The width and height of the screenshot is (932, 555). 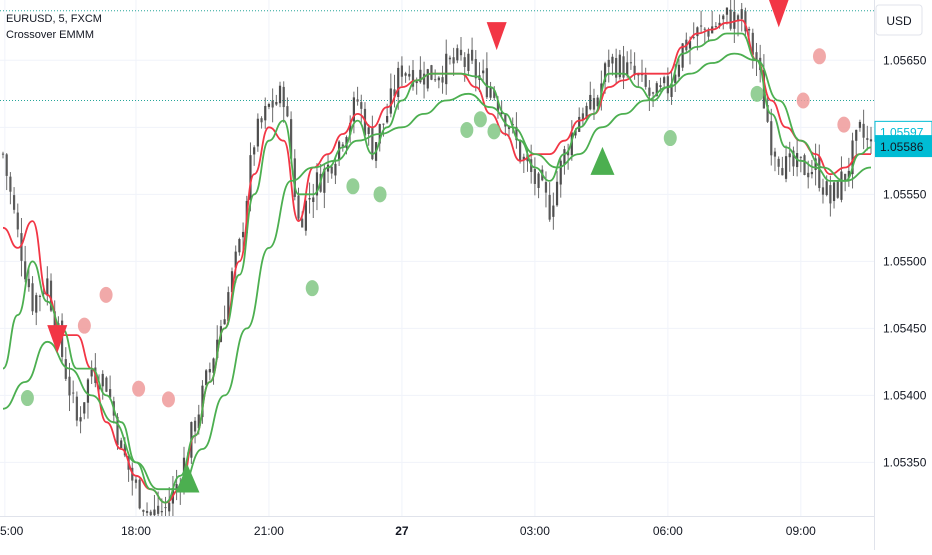 I want to click on price-axis-bg, so click(x=903, y=275).